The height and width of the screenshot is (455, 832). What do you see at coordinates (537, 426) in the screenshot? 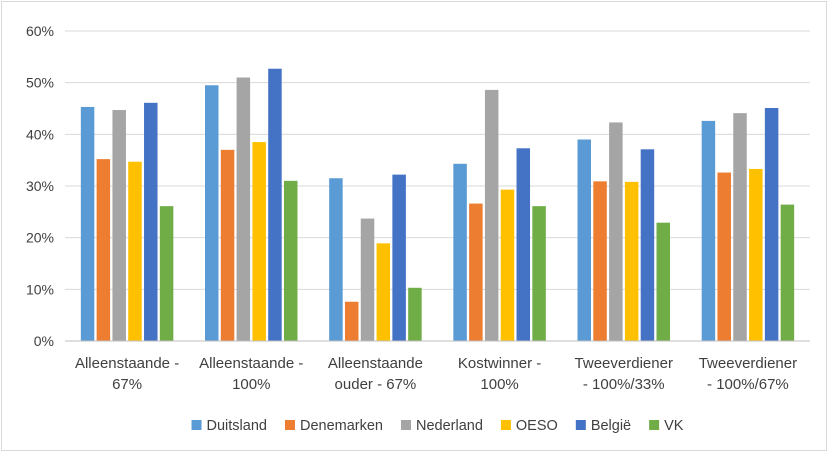
I see `legend-label: OESO` at bounding box center [537, 426].